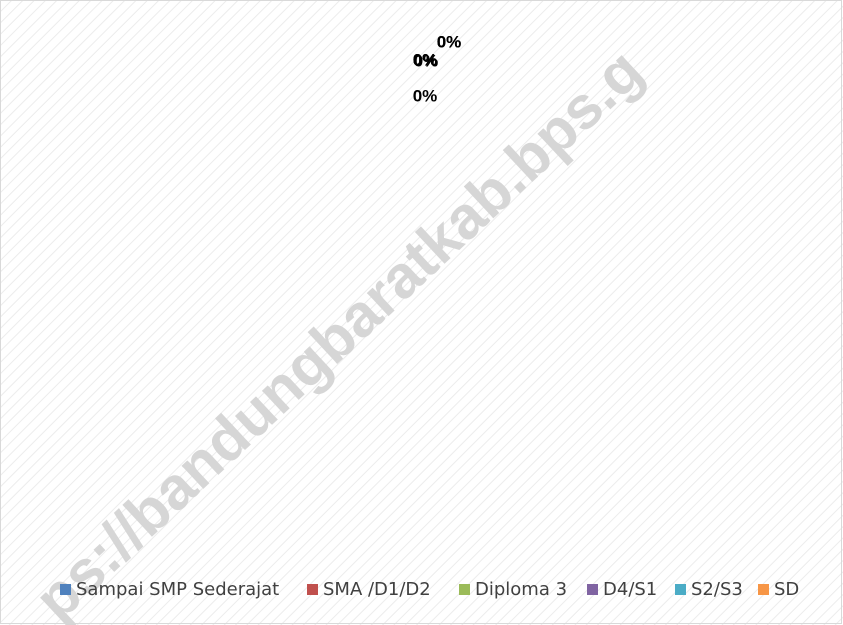  I want to click on legend-label: SMA /D1/D2, so click(377, 589).